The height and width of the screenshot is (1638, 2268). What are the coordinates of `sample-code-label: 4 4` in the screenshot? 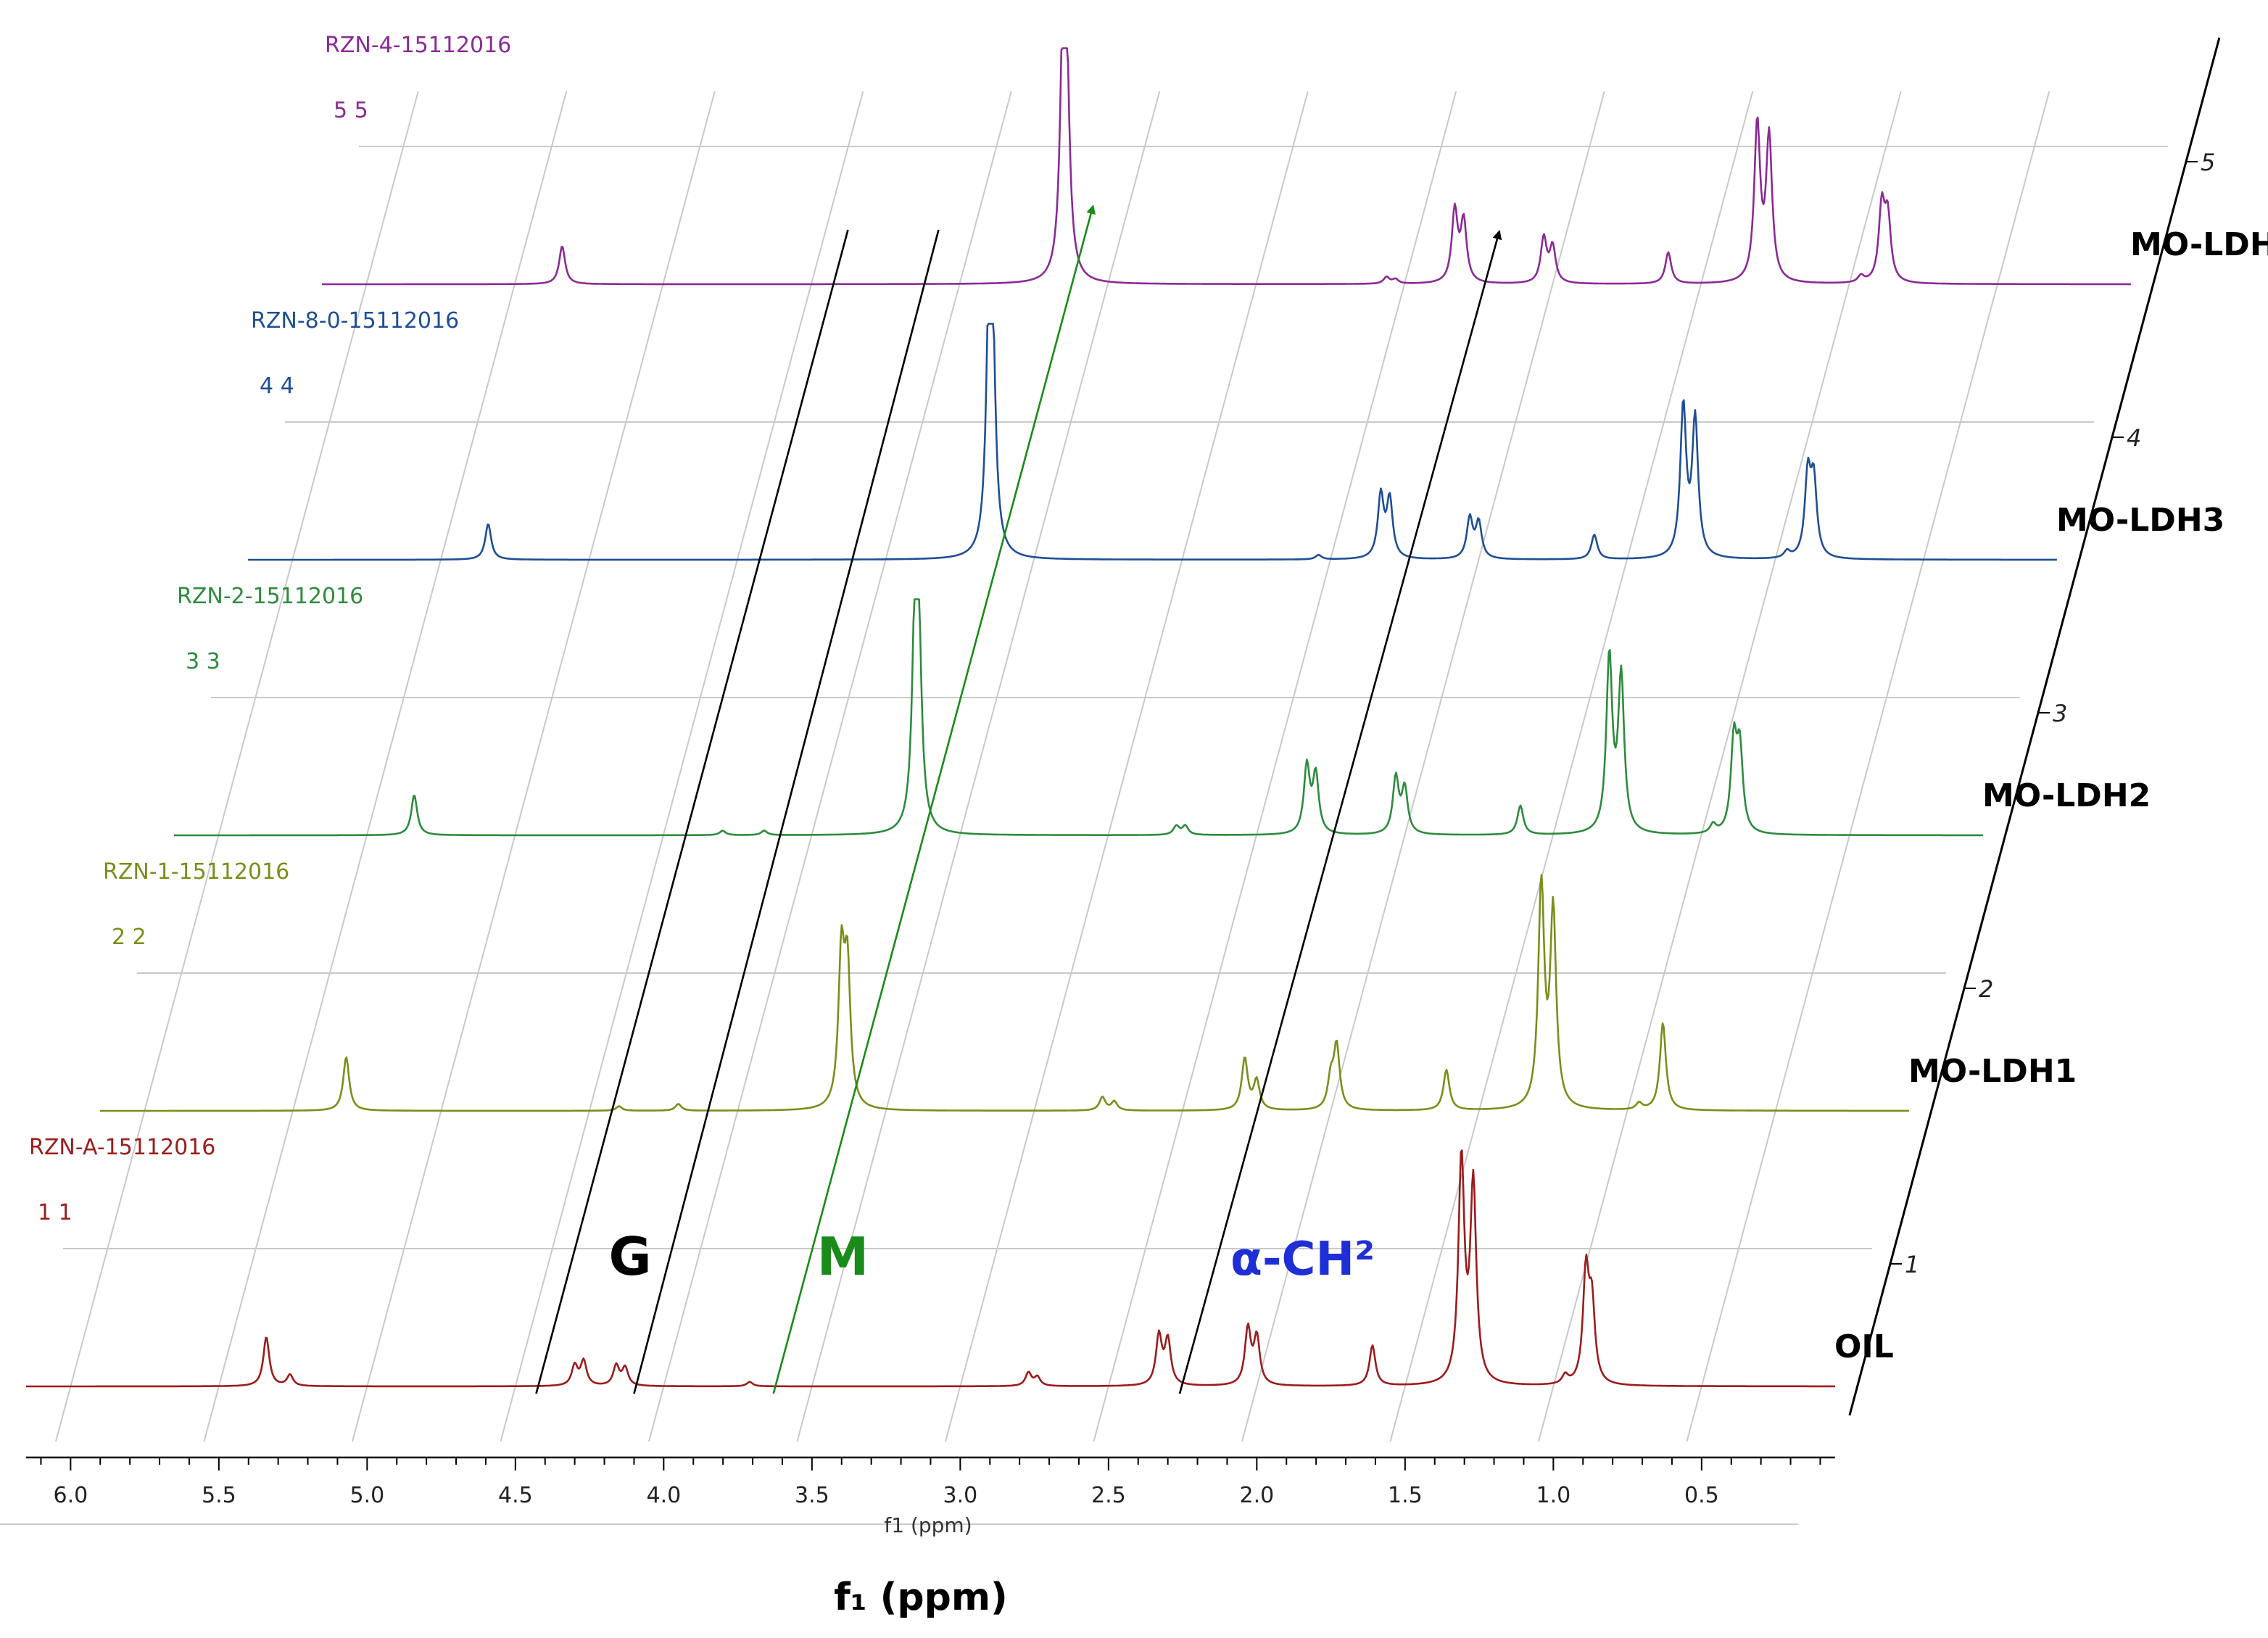 It's located at (277, 386).